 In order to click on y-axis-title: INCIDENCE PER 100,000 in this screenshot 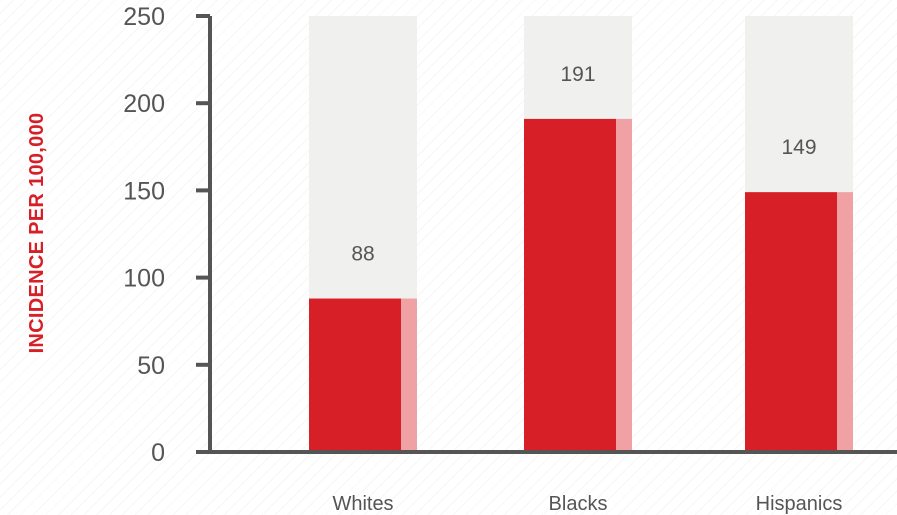, I will do `click(37, 233)`.